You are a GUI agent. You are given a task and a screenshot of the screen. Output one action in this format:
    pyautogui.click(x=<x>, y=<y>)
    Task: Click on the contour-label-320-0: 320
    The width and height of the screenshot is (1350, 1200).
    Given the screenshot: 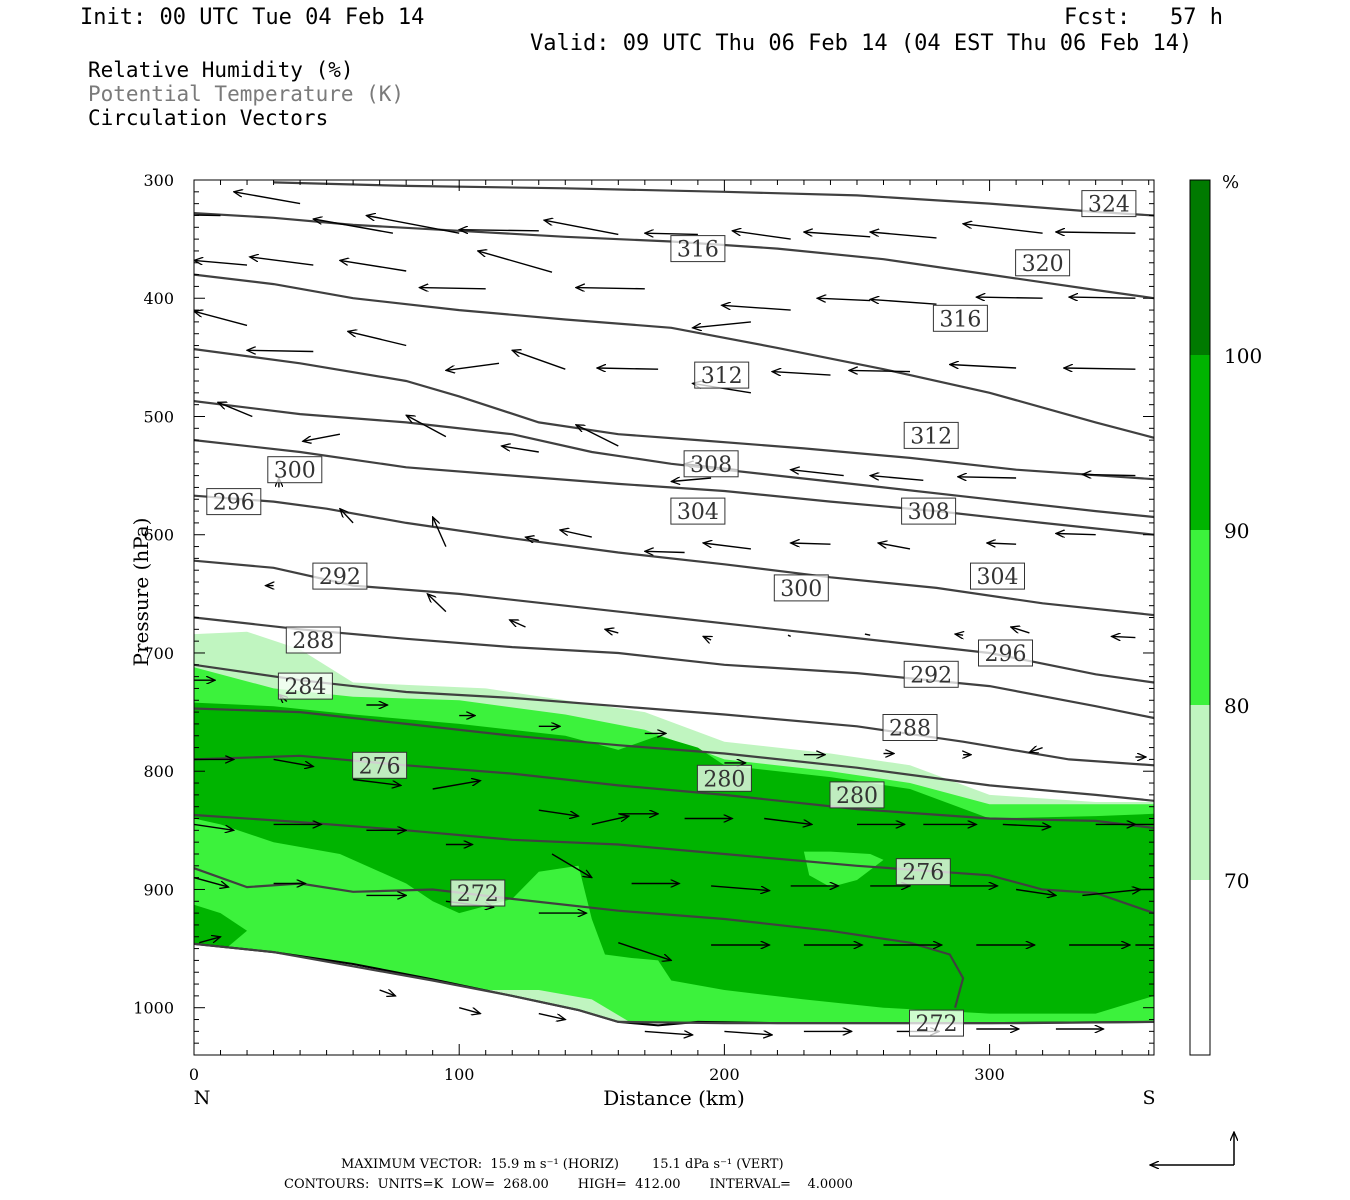 What is the action you would take?
    pyautogui.click(x=1043, y=263)
    